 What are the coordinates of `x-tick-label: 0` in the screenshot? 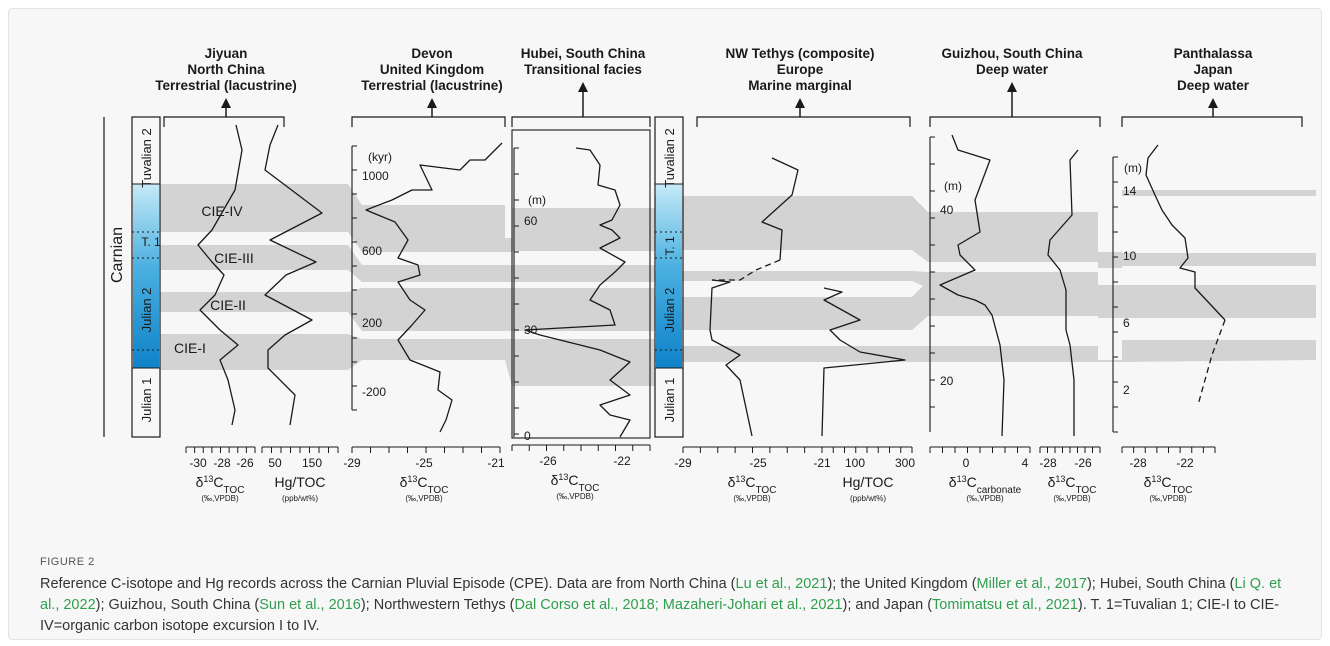 It's located at (966, 463).